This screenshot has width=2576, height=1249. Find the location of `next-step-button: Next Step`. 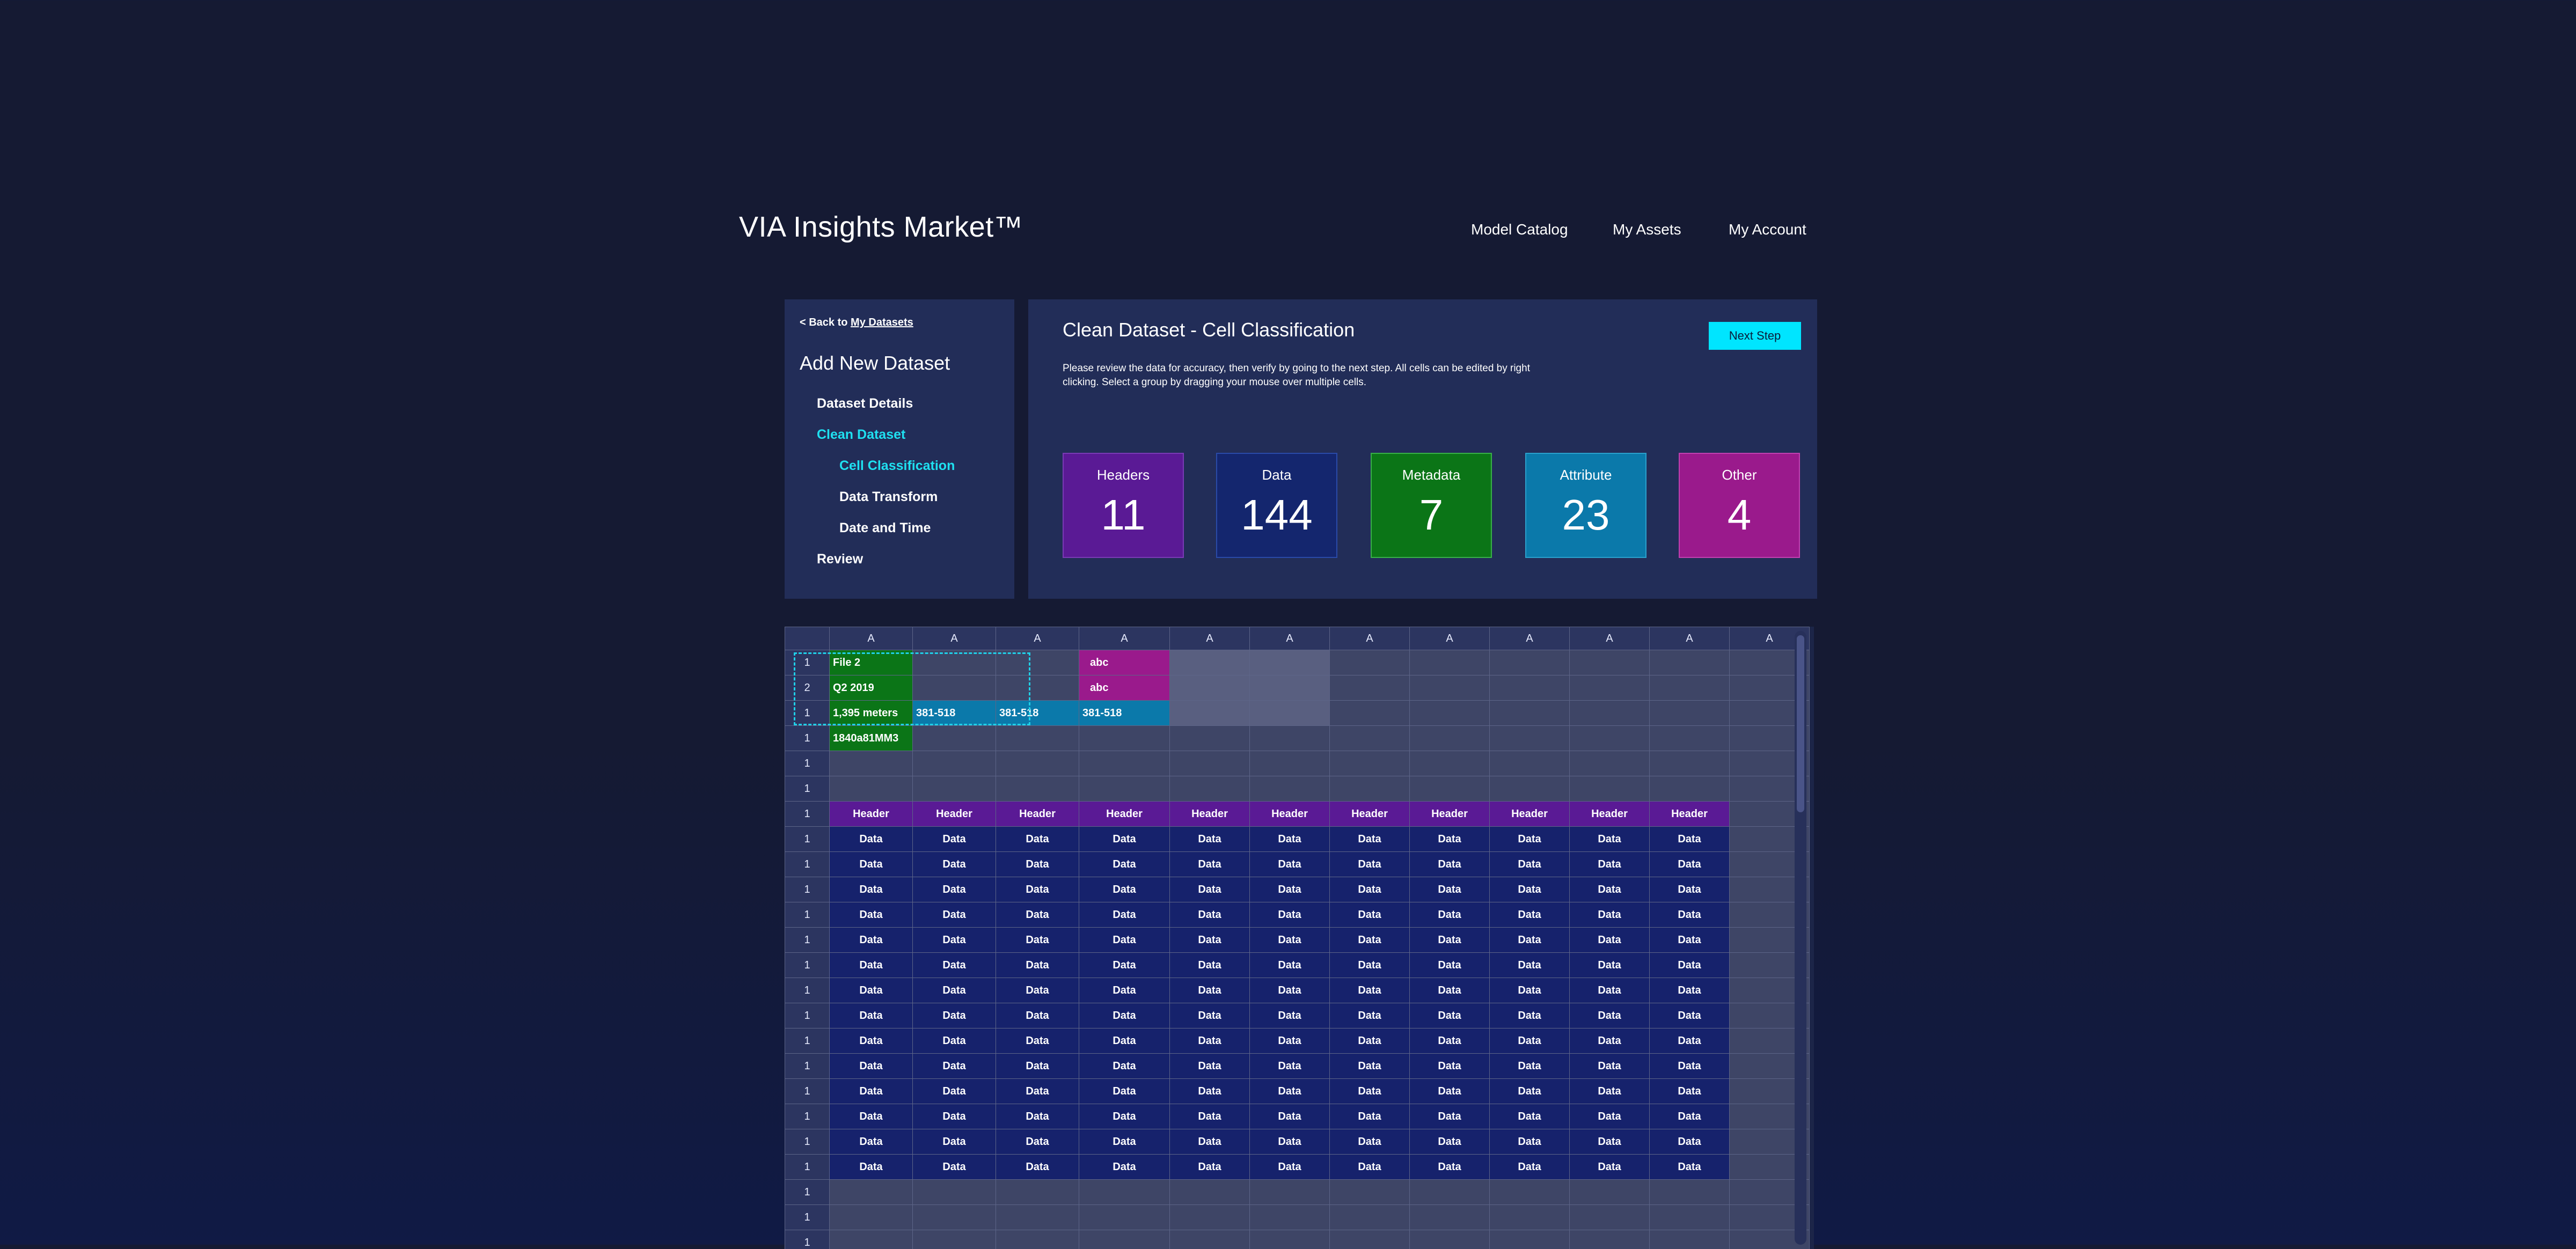

next-step-button: Next Step is located at coordinates (1755, 336).